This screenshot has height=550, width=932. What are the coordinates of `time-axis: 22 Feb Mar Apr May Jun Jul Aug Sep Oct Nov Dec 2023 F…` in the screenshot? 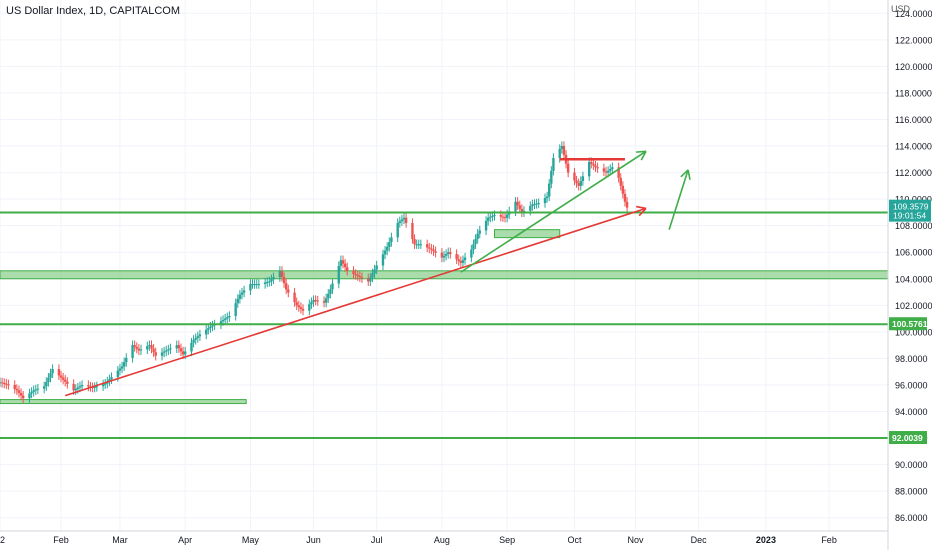 It's located at (418, 540).